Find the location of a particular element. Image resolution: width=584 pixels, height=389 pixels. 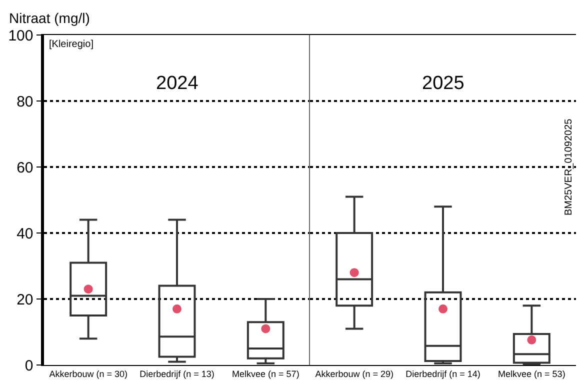

x-tick-label: Akkerbouw (n = 30) is located at coordinates (88, 373).